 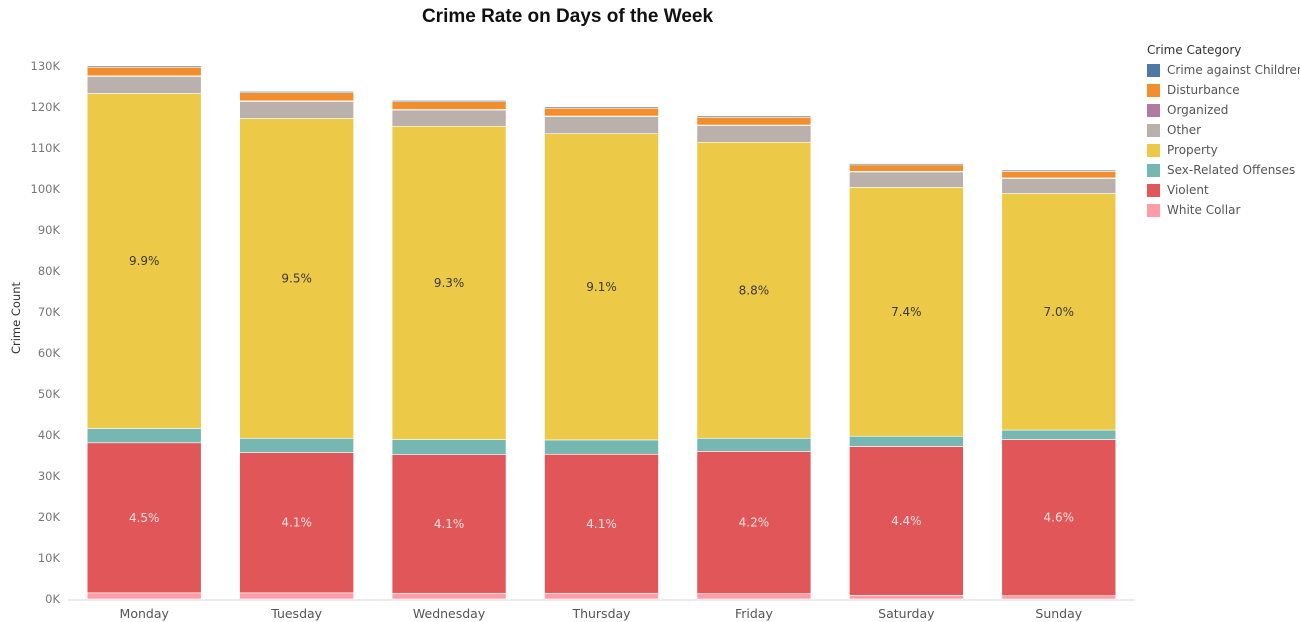 I want to click on legend-title: Crime Category, so click(x=1194, y=50).